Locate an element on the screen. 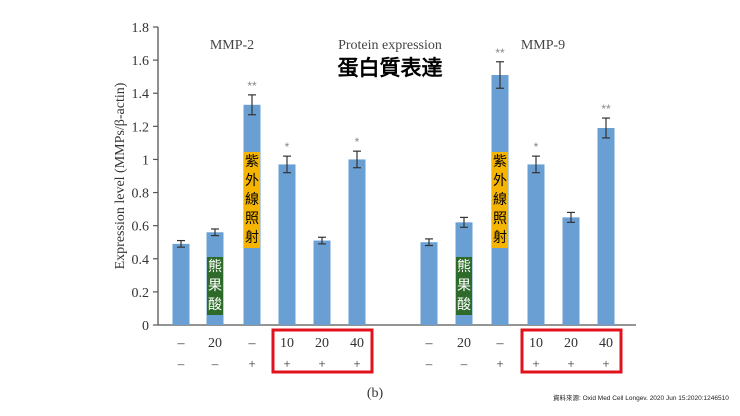 The height and width of the screenshot is (416, 740). group-title: MMP-9 is located at coordinates (543, 45).